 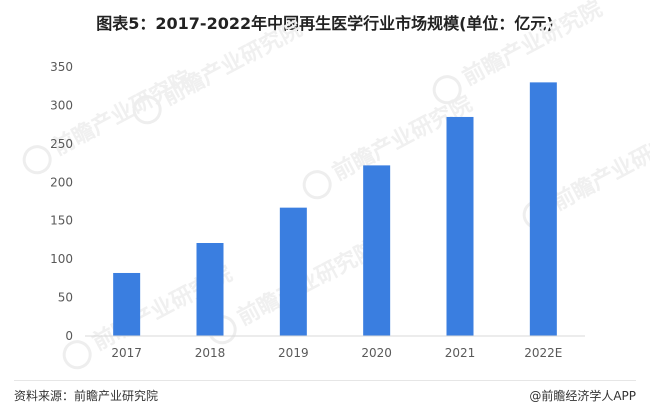 What do you see at coordinates (61, 182) in the screenshot?
I see `y-tick-label: 200` at bounding box center [61, 182].